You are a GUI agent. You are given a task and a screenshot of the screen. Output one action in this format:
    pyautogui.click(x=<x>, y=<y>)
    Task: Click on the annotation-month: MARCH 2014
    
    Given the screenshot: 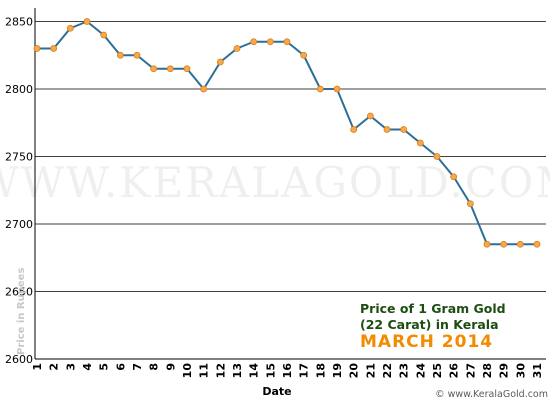 What is the action you would take?
    pyautogui.click(x=426, y=342)
    